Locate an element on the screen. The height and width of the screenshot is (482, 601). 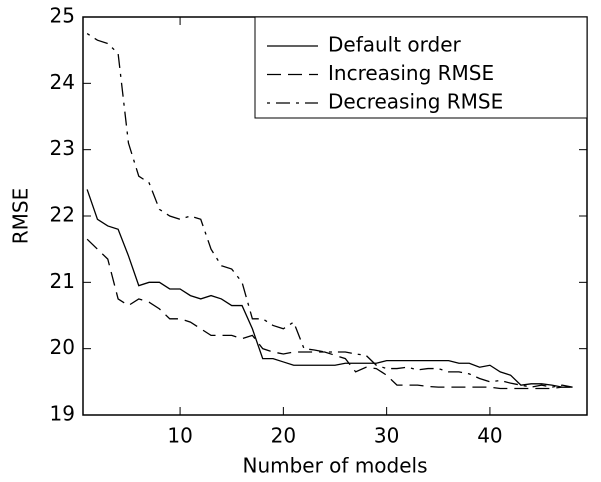
x-tick-label: 30 is located at coordinates (386, 436).